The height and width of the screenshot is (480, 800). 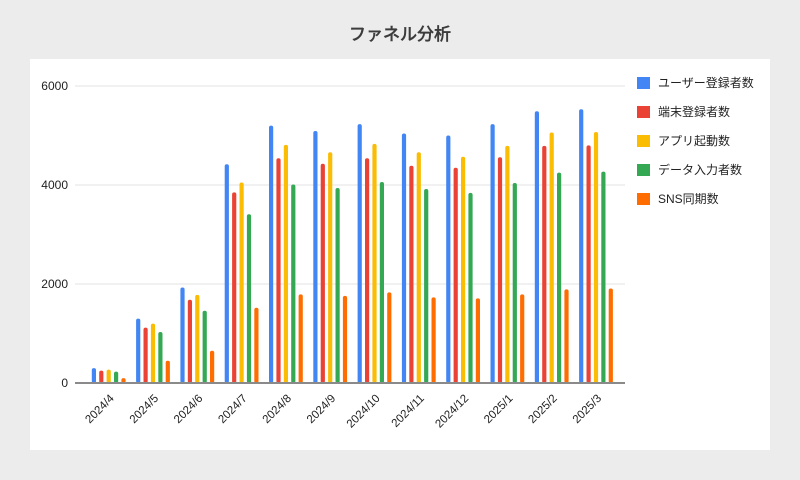 What do you see at coordinates (337, 285) in the screenshot?
I see `bar-2024/9-series-3` at bounding box center [337, 285].